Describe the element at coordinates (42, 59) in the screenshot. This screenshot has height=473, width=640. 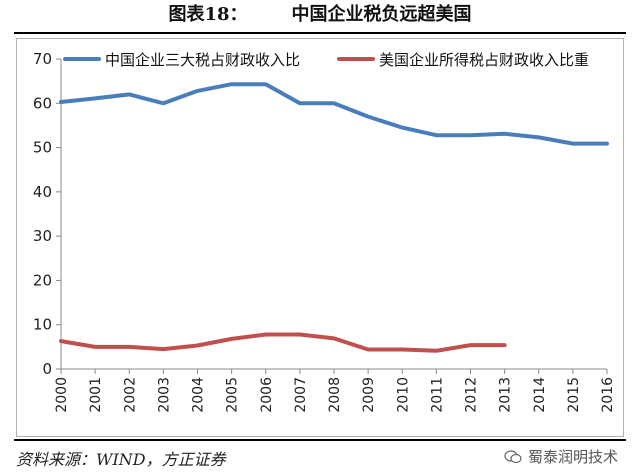
I see `y-tick-label: 70` at that location.